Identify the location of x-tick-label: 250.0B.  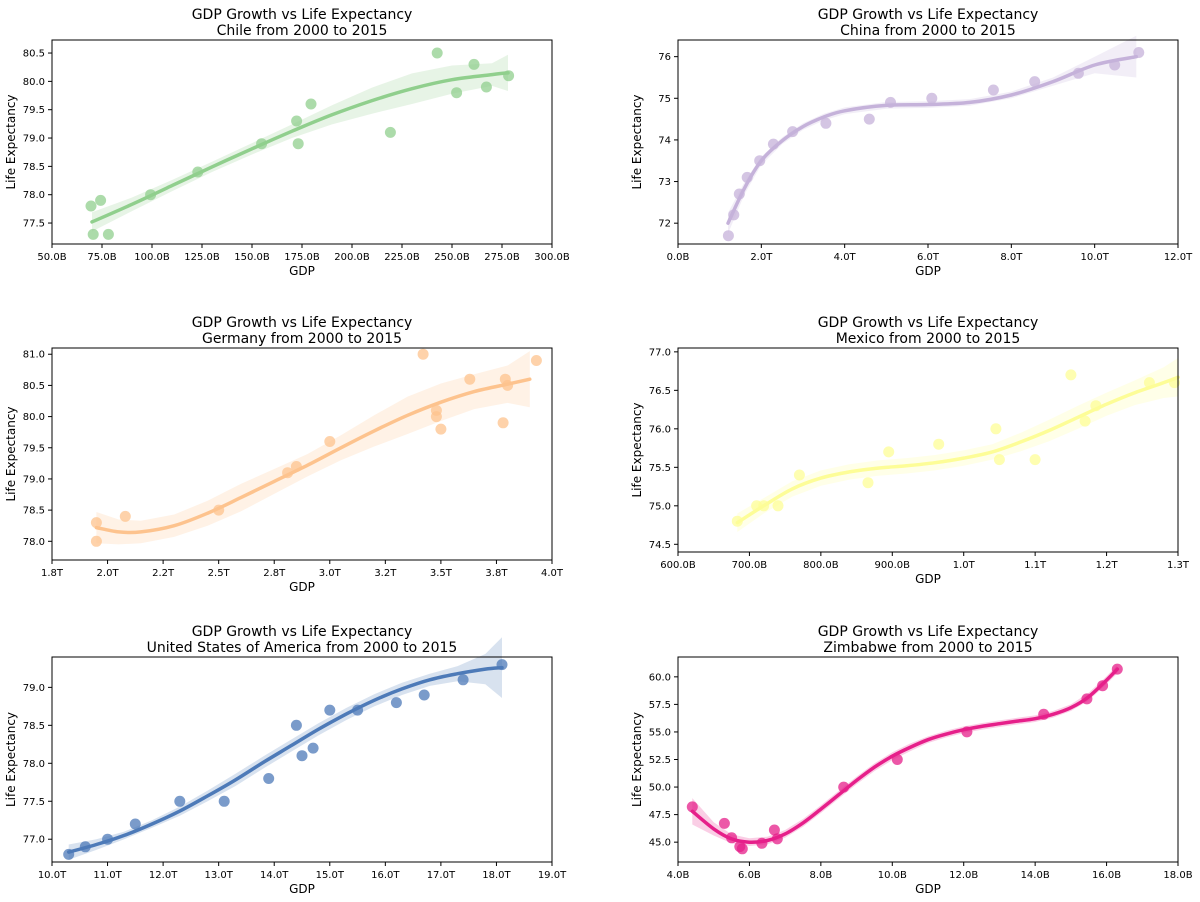
(452, 257).